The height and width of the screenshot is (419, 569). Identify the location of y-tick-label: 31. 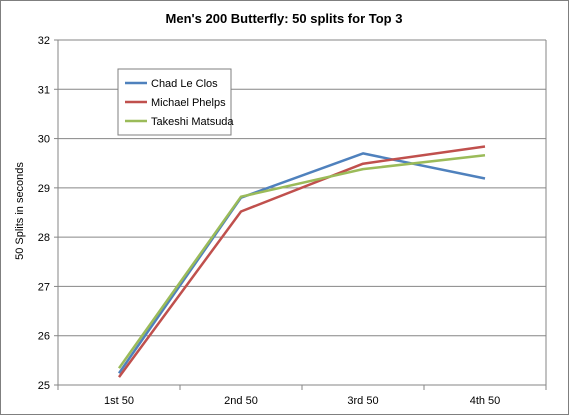
(44, 90).